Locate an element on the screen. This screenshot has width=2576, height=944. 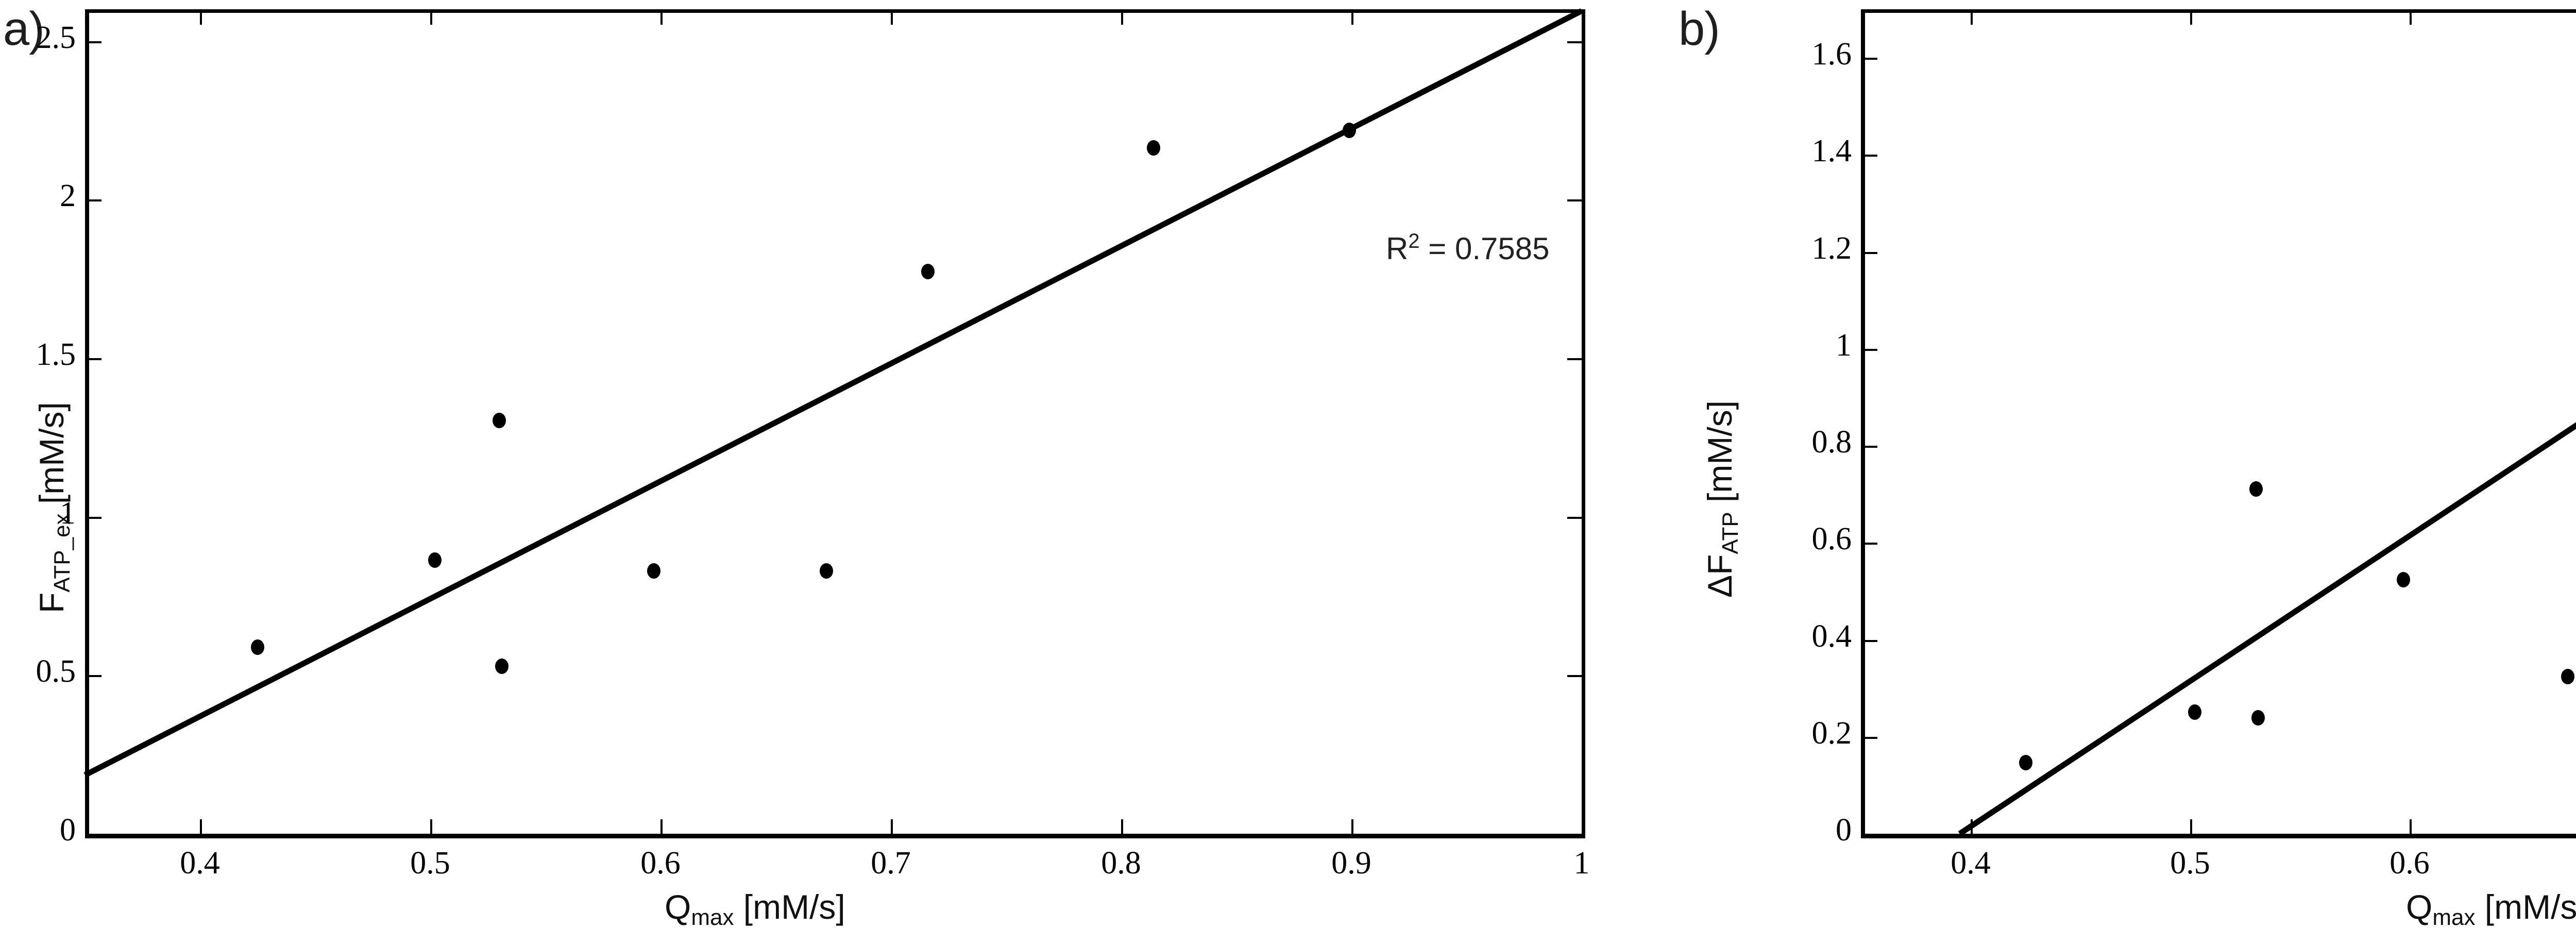
panel-a-yticklabel-2: 1 is located at coordinates (68, 513).